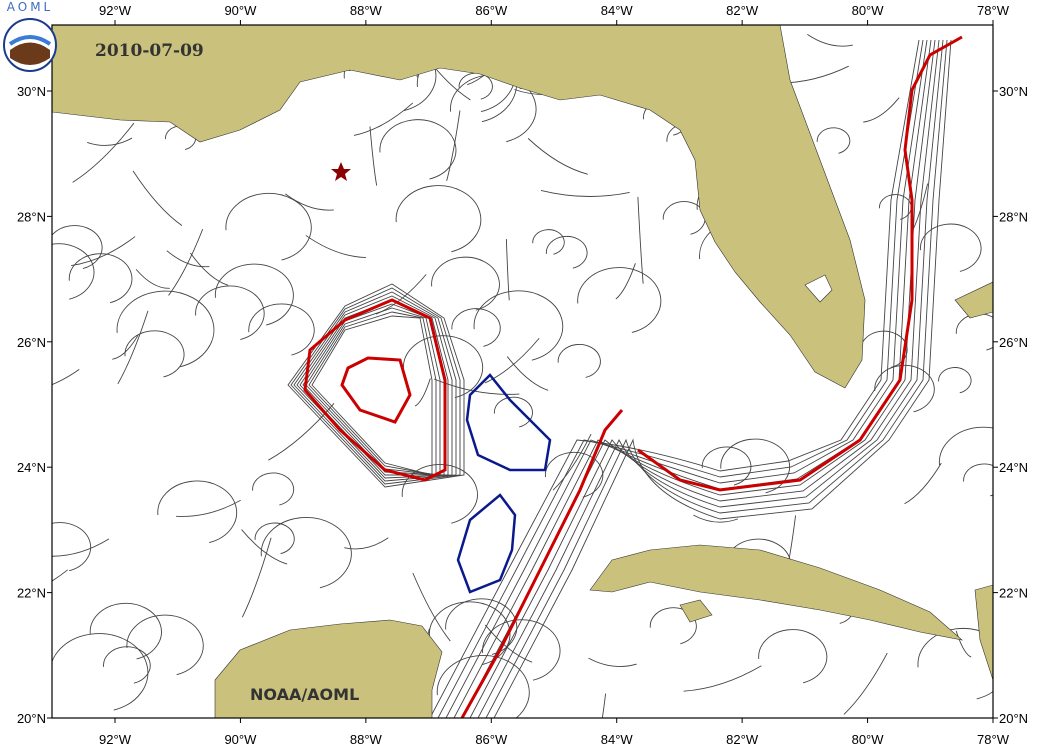 This screenshot has height=750, width=1047. What do you see at coordinates (1013, 342) in the screenshot?
I see `lat-label: 26°N` at bounding box center [1013, 342].